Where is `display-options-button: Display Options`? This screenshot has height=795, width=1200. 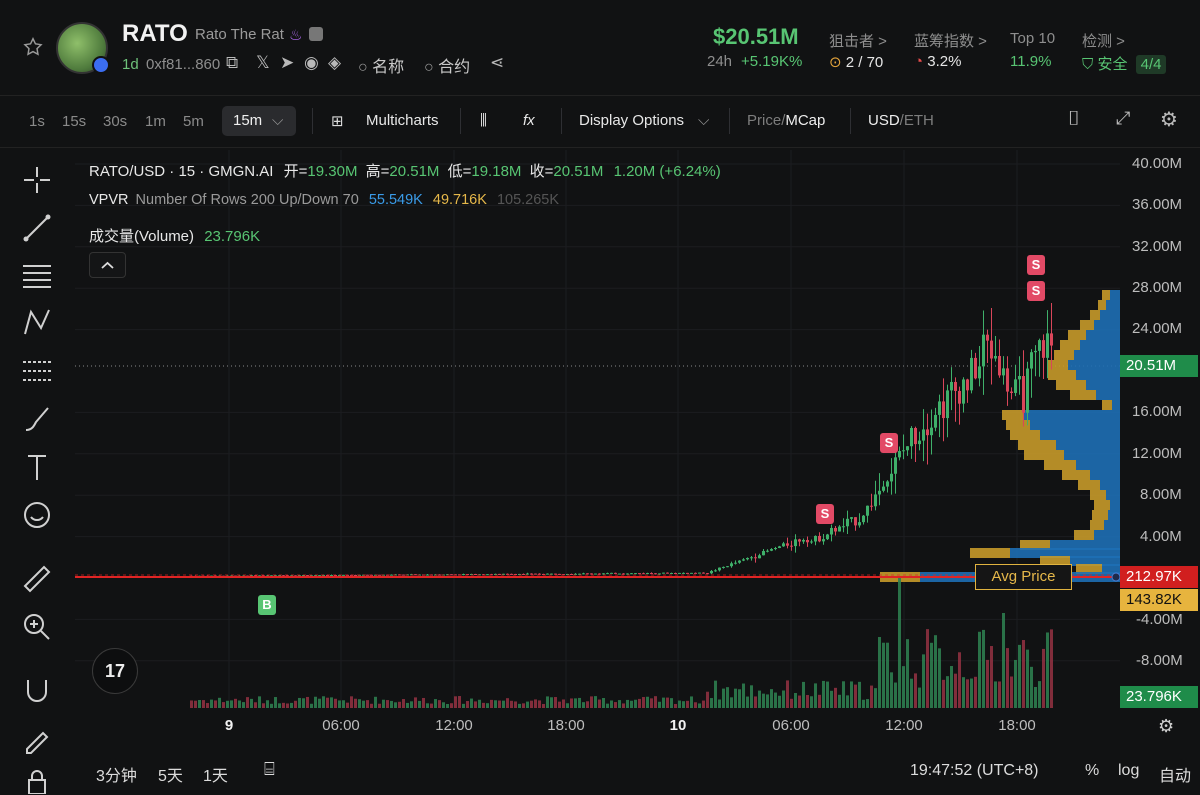 display-options-button: Display Options is located at coordinates (632, 120).